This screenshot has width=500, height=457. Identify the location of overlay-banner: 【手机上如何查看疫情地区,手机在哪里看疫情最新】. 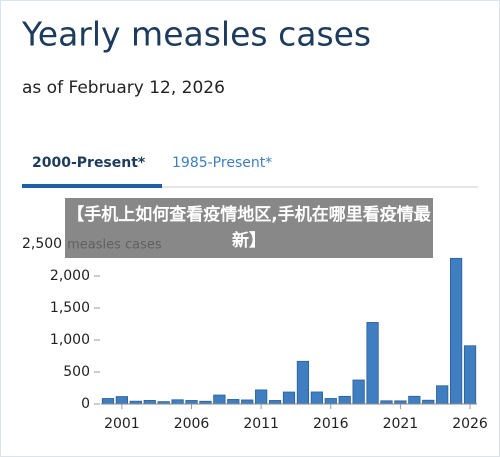
(249, 228).